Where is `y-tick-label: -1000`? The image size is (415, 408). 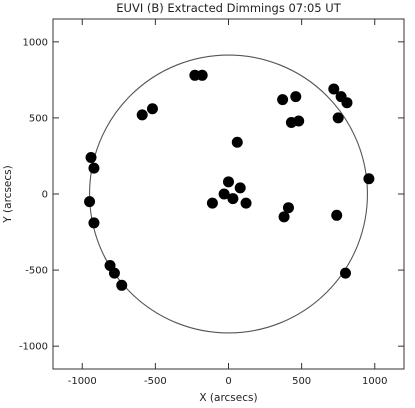 y-tick-label: -1000 is located at coordinates (33, 347).